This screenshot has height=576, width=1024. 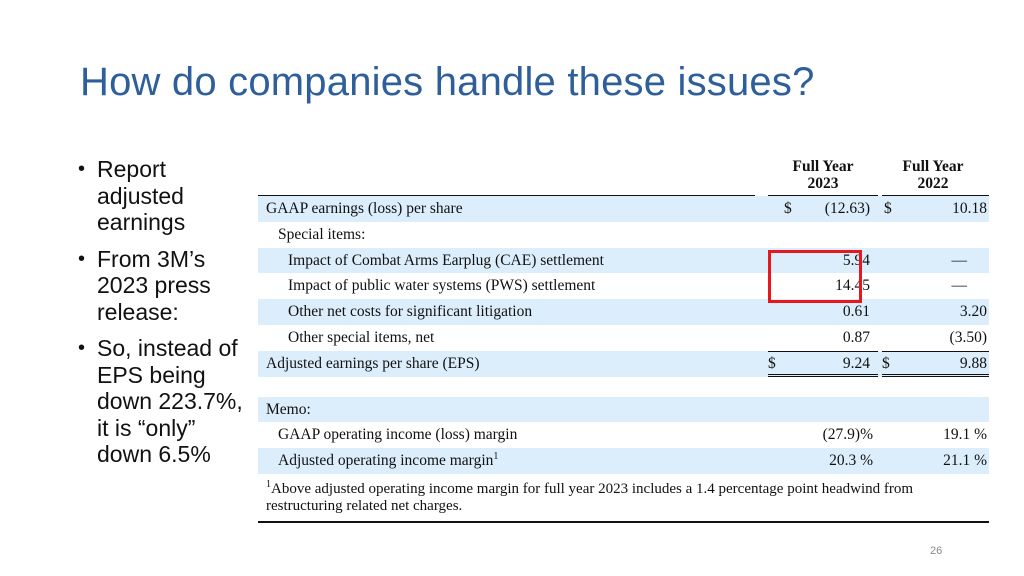 What do you see at coordinates (856, 312) in the screenshot?
I see `value-2023: 0.61` at bounding box center [856, 312].